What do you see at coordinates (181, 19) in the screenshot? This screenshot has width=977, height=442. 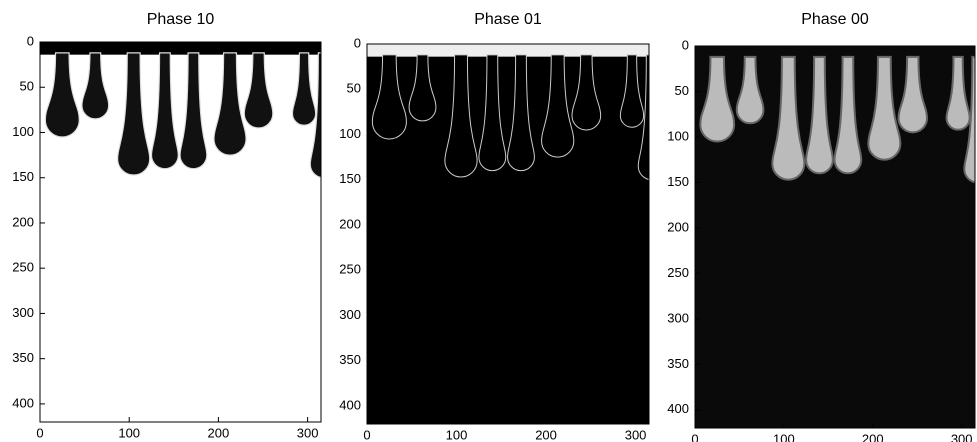 I see `panel-title: Phase 10` at bounding box center [181, 19].